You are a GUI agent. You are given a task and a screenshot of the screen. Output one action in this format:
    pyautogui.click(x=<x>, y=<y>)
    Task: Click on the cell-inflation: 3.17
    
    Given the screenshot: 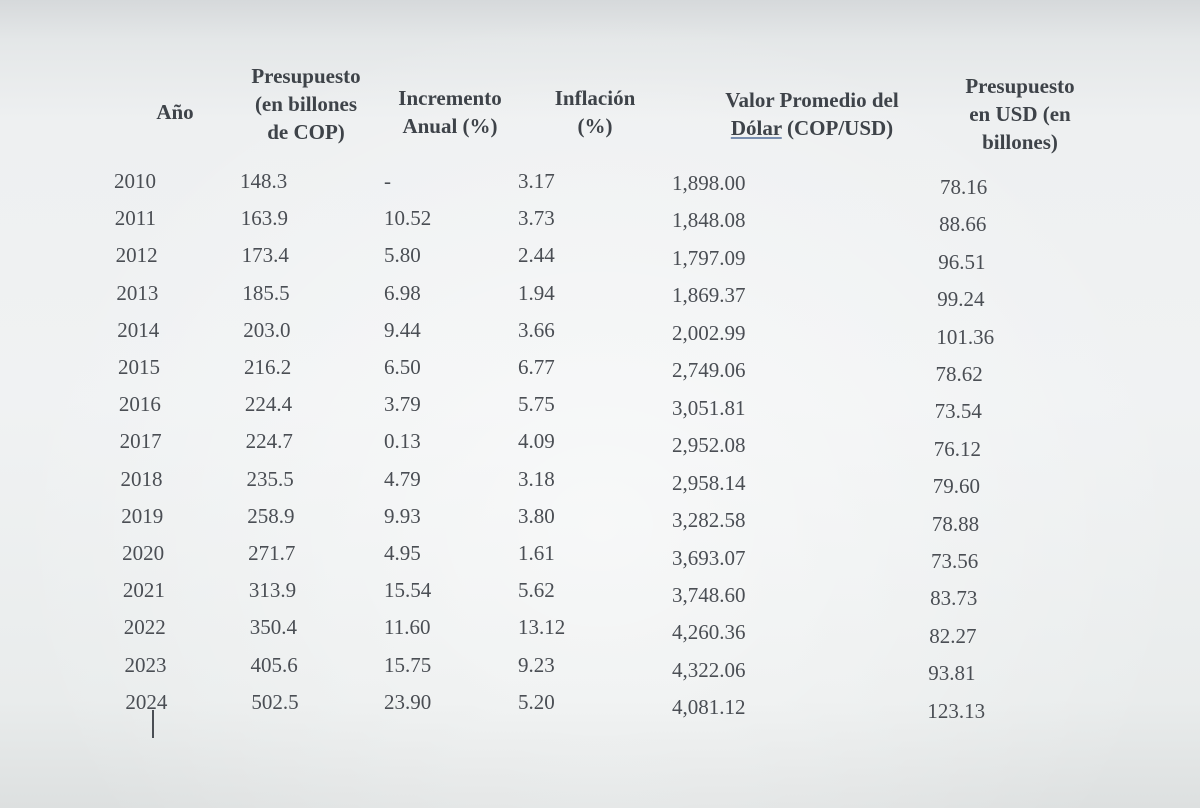 What is the action you would take?
    pyautogui.click(x=536, y=181)
    